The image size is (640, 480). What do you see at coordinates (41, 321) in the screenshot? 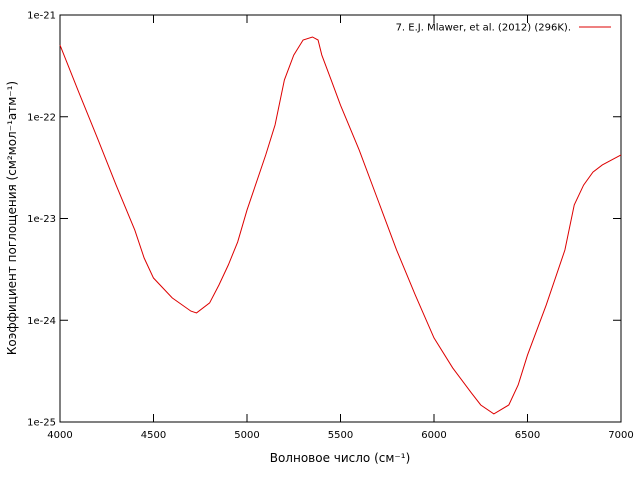
I see `y-tick-label: 1e-24` at bounding box center [41, 321].